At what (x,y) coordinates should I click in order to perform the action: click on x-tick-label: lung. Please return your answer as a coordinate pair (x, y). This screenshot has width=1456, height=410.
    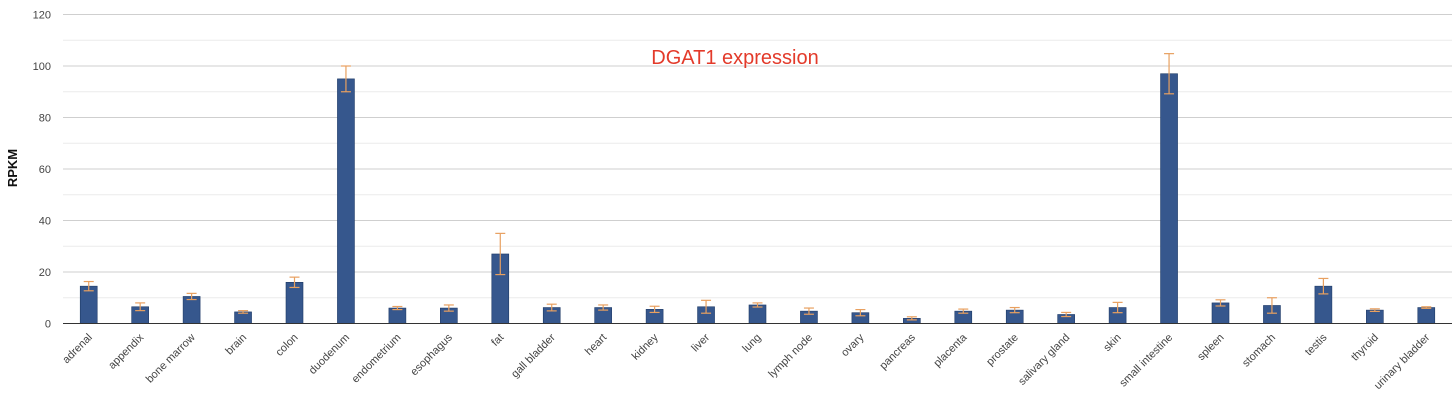
    Looking at the image, I should click on (751, 343).